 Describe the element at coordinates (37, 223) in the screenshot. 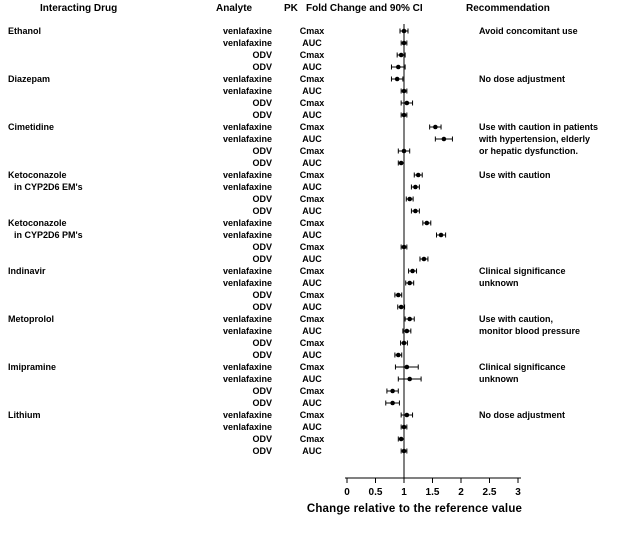

I see `drug-label: Ketoconazole` at that location.